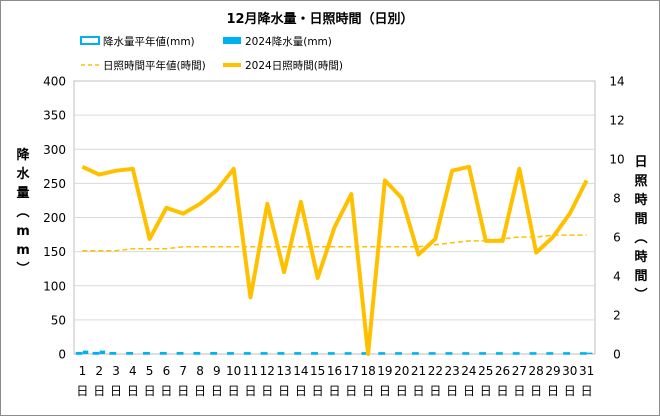  What do you see at coordinates (250, 371) in the screenshot?
I see `x-tick-label: 11` at bounding box center [250, 371].